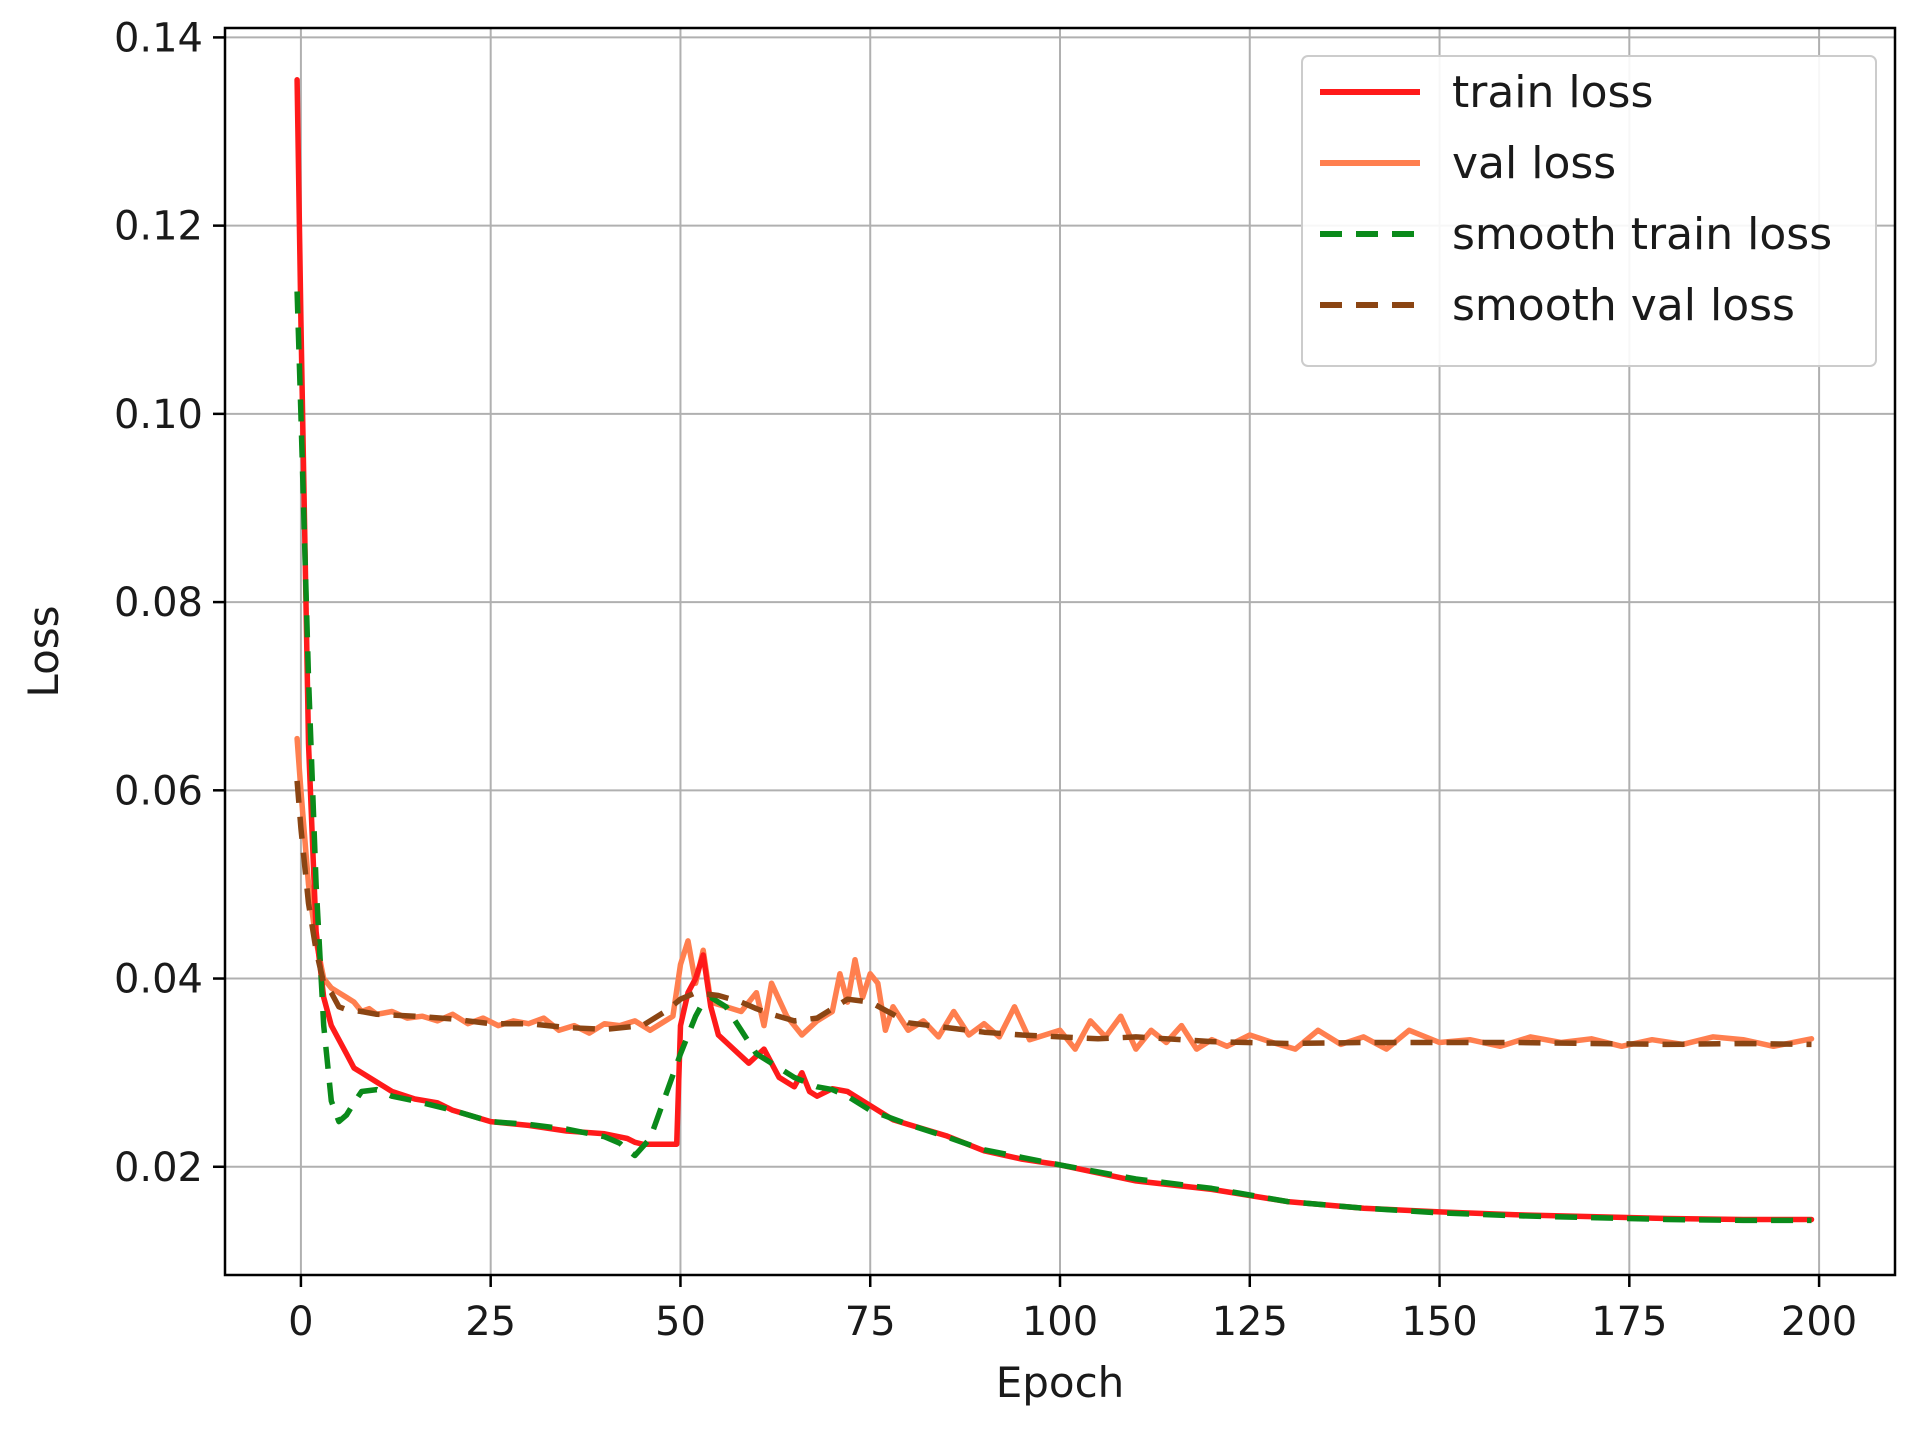 This screenshot has width=1915, height=1430. What do you see at coordinates (490, 1322) in the screenshot?
I see `x-tick-label: 25` at bounding box center [490, 1322].